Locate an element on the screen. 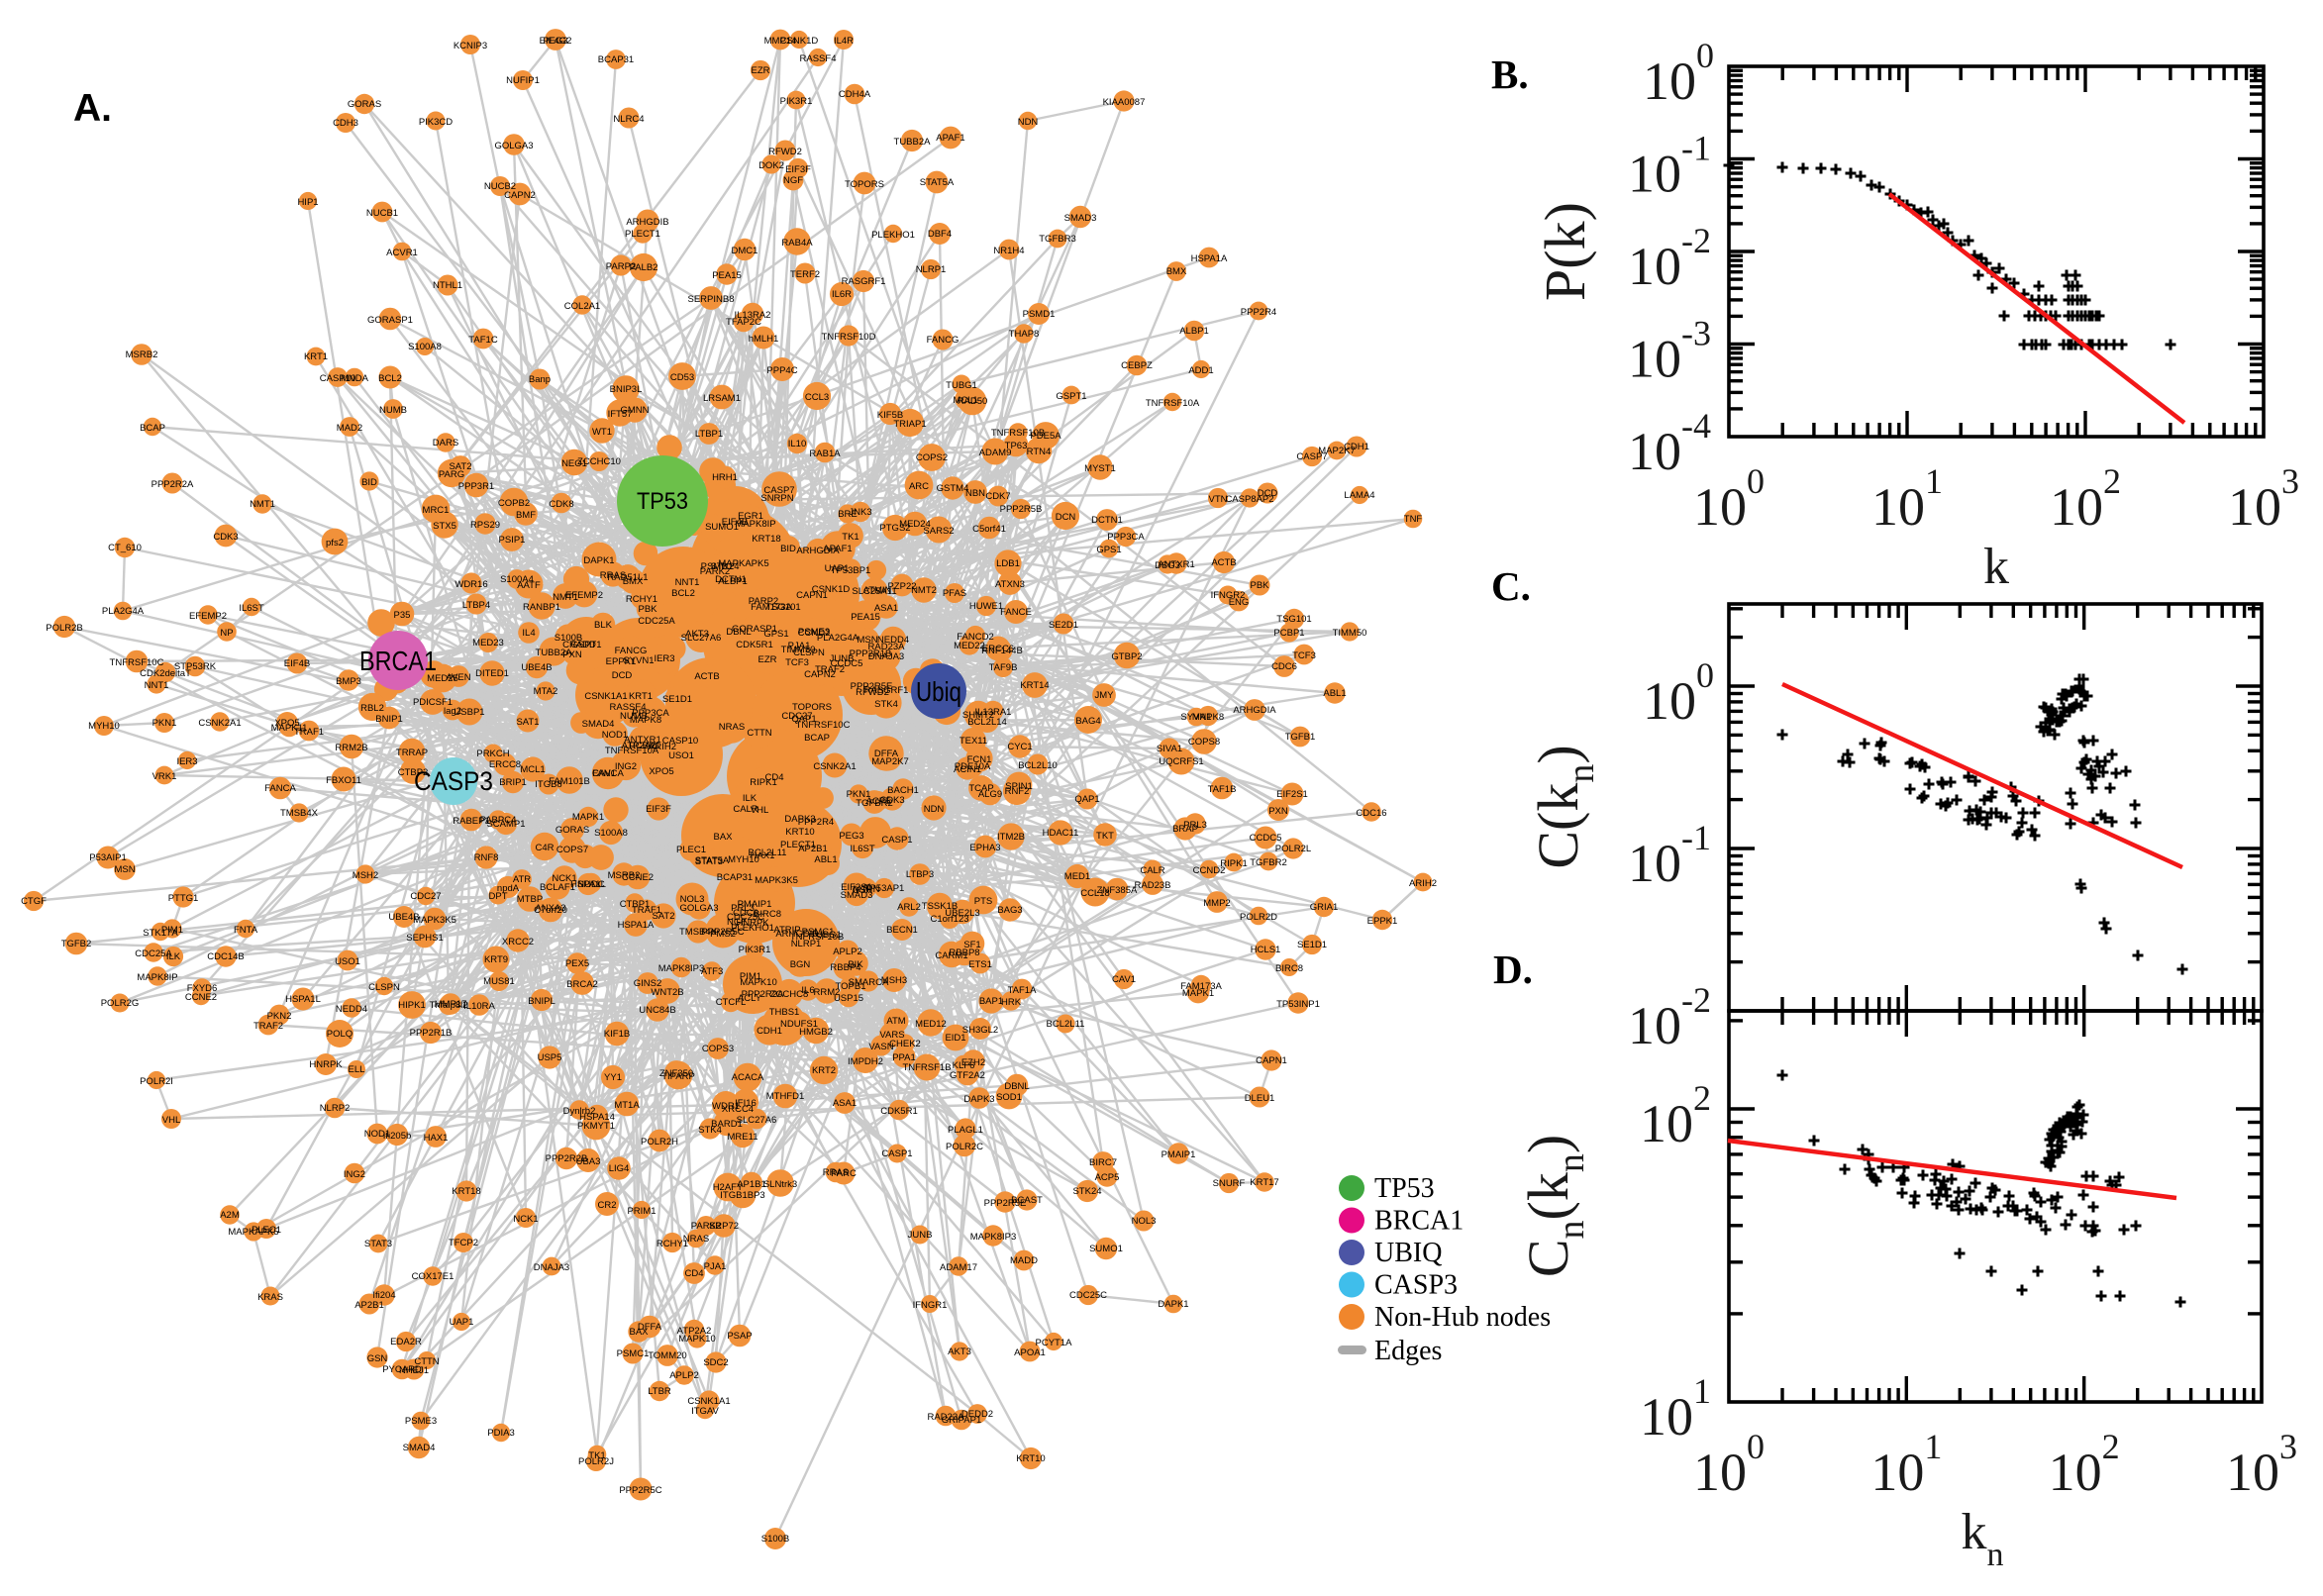  svg-text: TCF3 is located at coordinates (1304, 655).